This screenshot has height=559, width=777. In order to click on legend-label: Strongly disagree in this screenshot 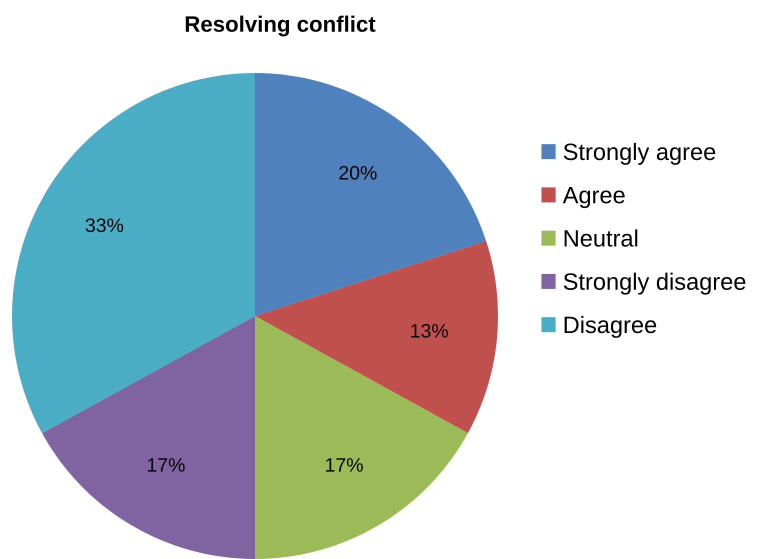, I will do `click(655, 283)`.